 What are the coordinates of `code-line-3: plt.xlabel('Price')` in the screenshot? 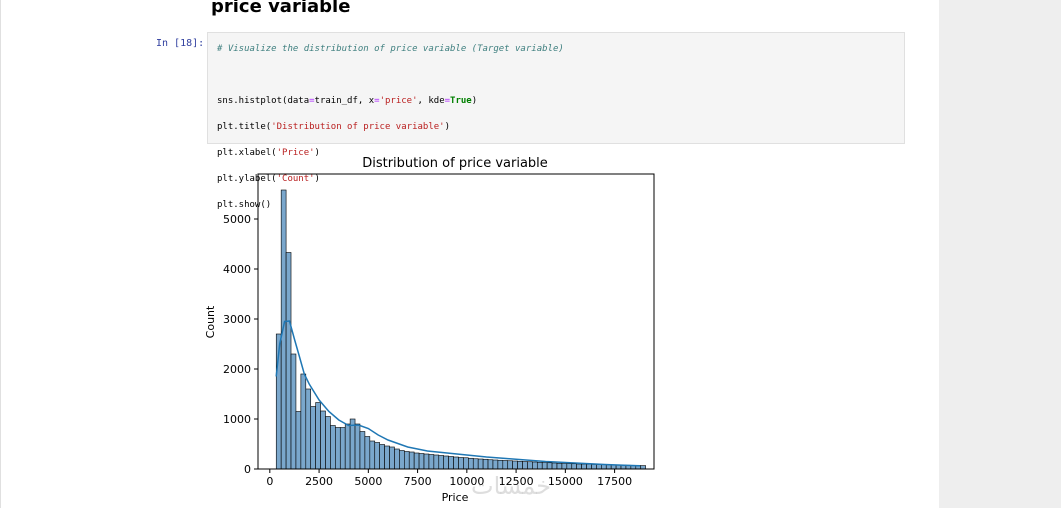 It's located at (268, 153).